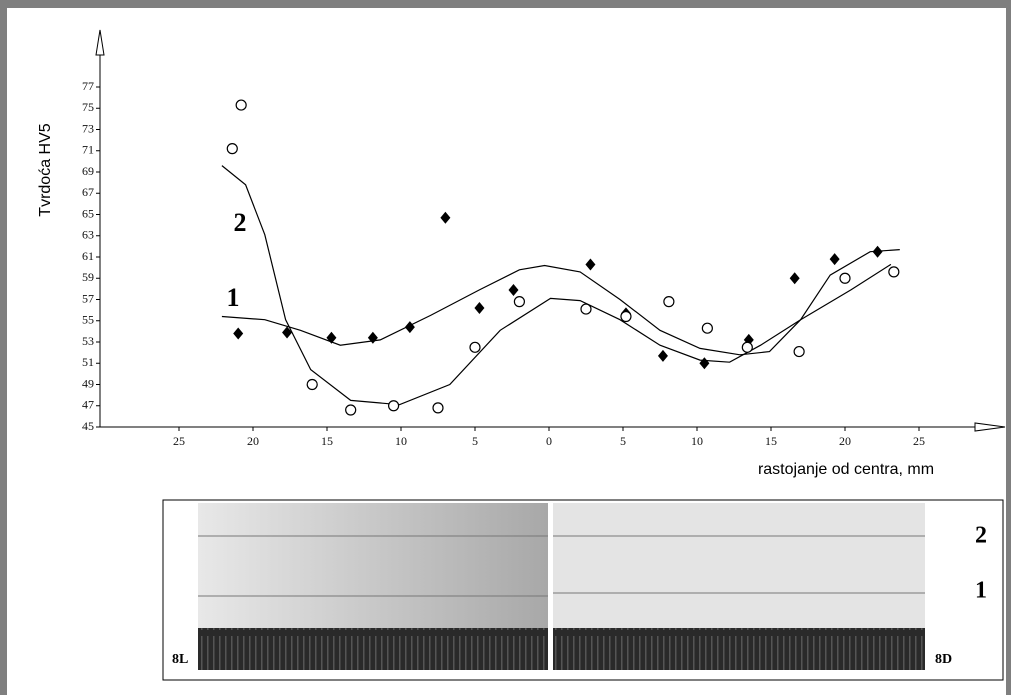 This screenshot has height=695, width=1011. What do you see at coordinates (373, 565) in the screenshot?
I see `photo-left` at bounding box center [373, 565].